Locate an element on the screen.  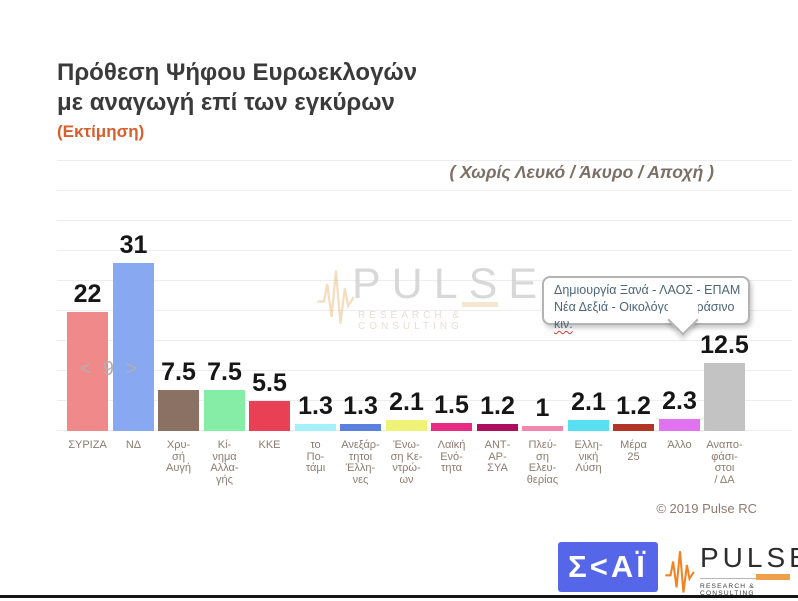
bar-value-6: 1.3 is located at coordinates (360, 406).